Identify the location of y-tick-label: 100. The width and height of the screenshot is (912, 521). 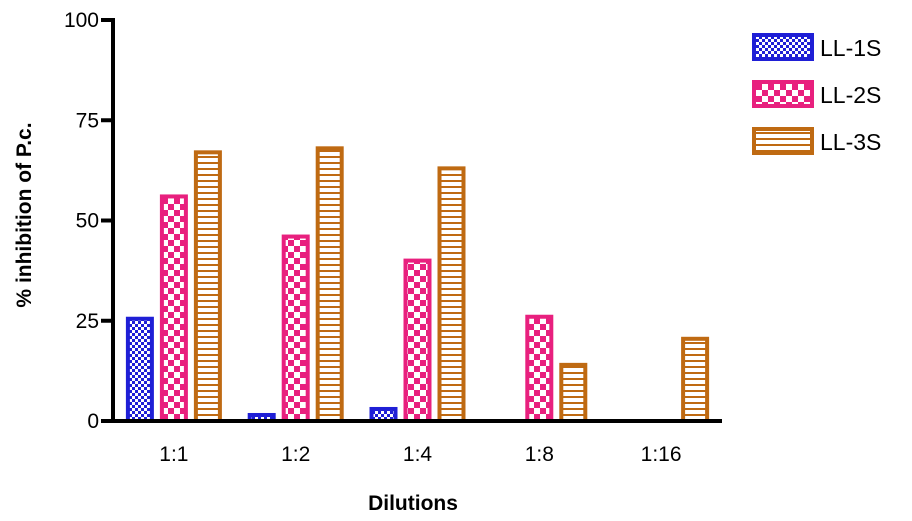
(81, 20).